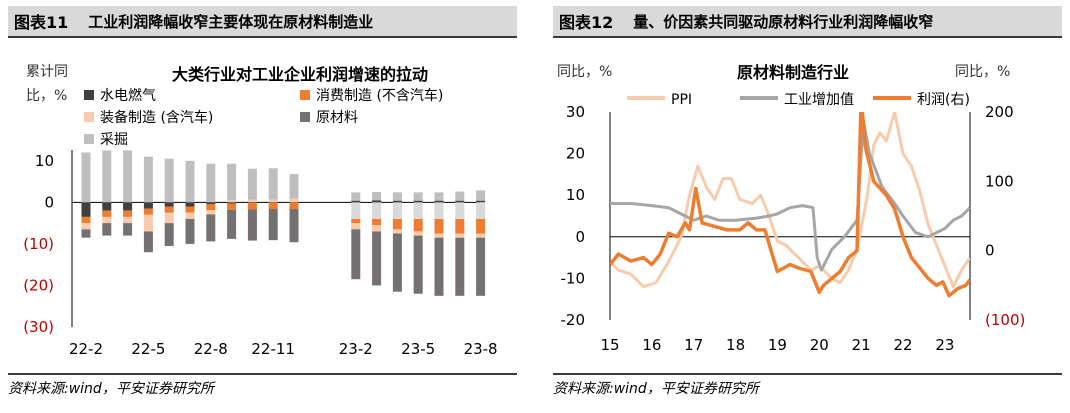 The image size is (1070, 413). Describe the element at coordinates (573, 278) in the screenshot. I see `left-tick-label: -10` at that location.